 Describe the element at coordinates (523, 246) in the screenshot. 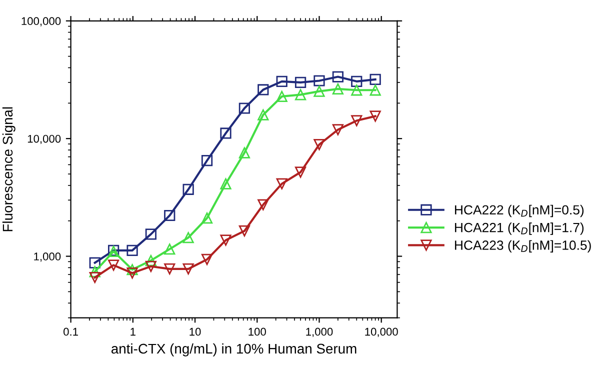

I see `legend-label: HCA223 (K$_{D}$[nM]=10.5)` at that location.